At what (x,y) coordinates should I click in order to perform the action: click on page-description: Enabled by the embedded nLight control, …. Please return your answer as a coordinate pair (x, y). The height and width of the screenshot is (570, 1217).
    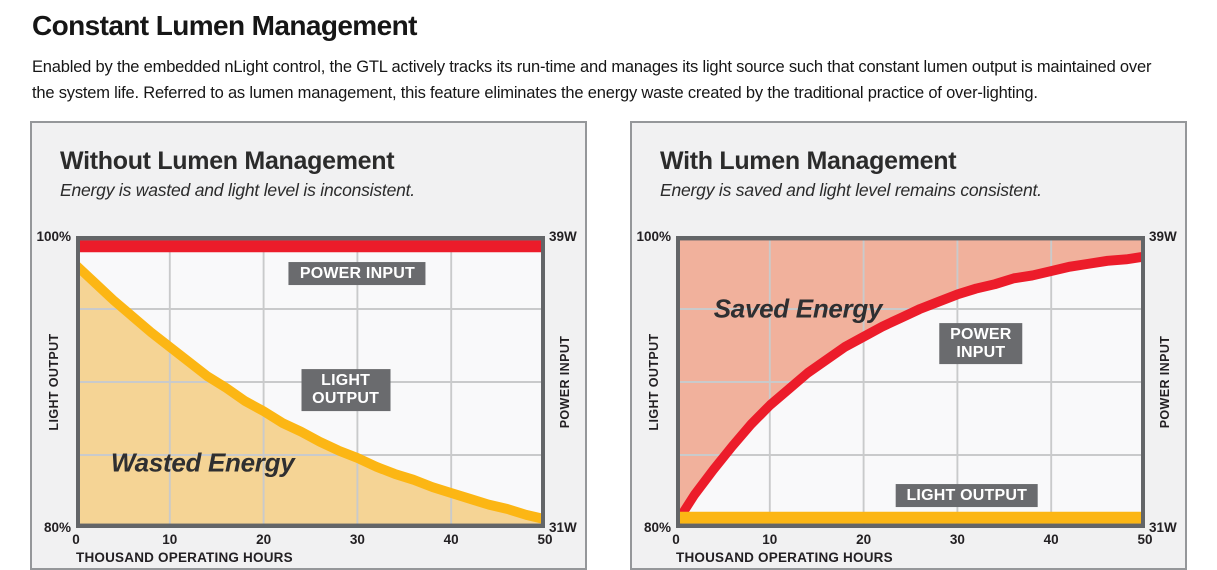
    Looking at the image, I should click on (592, 80).